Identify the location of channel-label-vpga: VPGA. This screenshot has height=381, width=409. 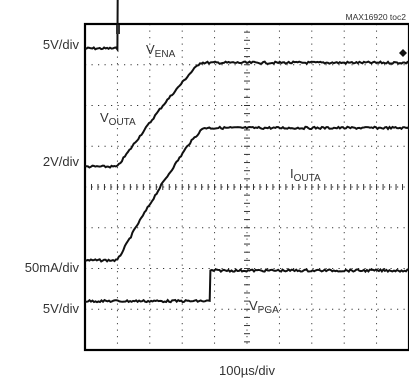
(264, 307).